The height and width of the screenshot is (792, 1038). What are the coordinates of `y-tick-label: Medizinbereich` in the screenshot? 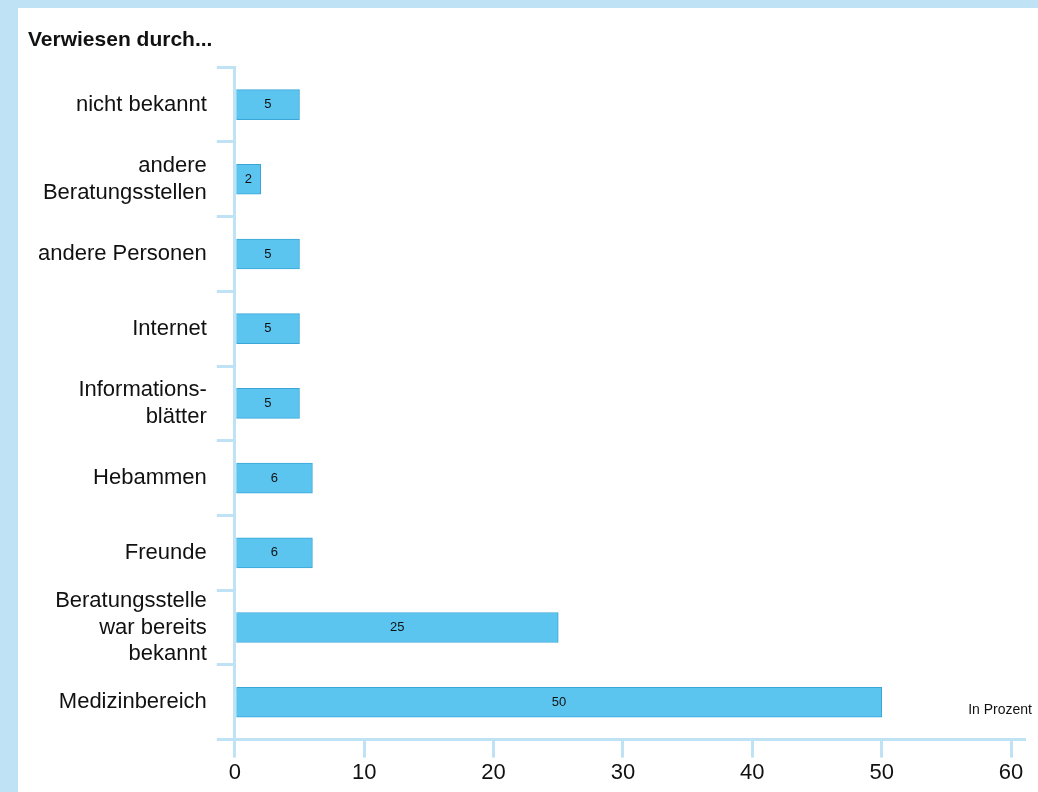 It's located at (132, 701).